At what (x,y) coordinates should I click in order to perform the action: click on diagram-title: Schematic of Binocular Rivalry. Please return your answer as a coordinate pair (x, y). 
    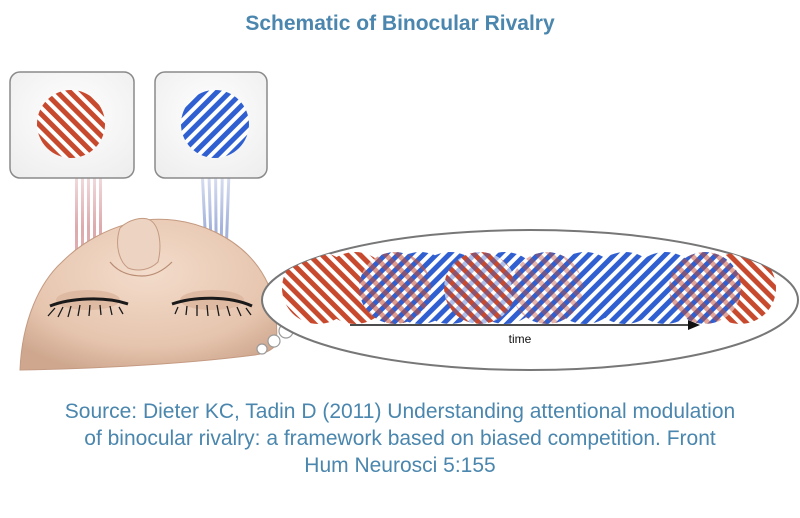
    Looking at the image, I should click on (400, 23).